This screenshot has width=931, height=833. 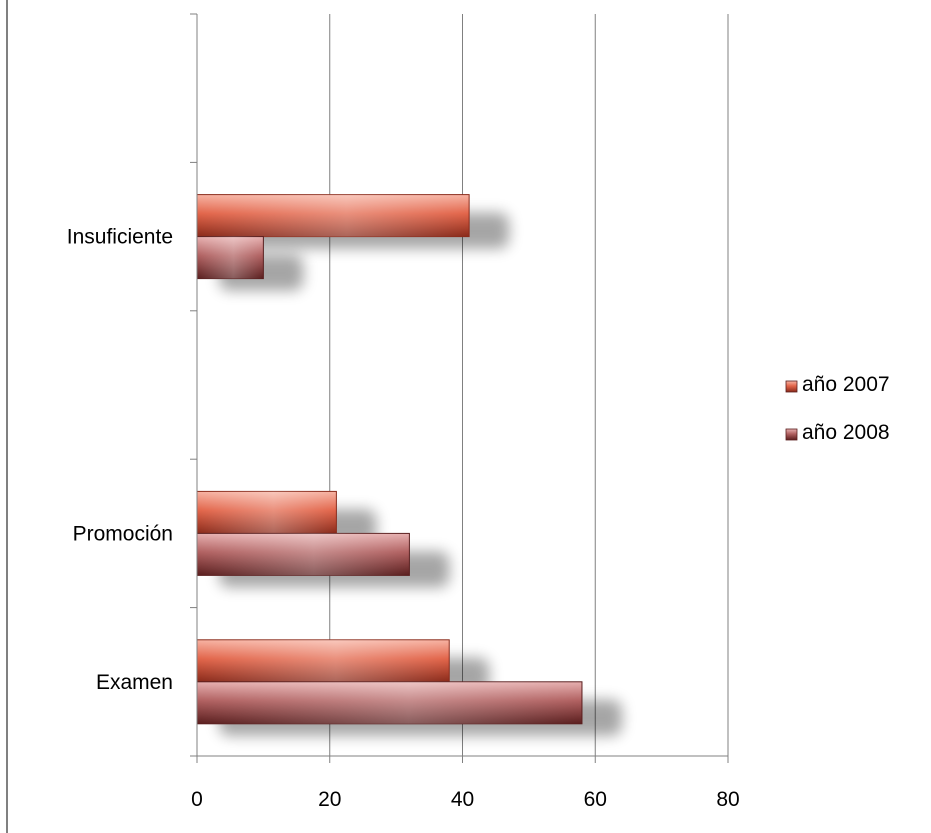 What do you see at coordinates (329, 799) in the screenshot?
I see `x-tick-label: 20` at bounding box center [329, 799].